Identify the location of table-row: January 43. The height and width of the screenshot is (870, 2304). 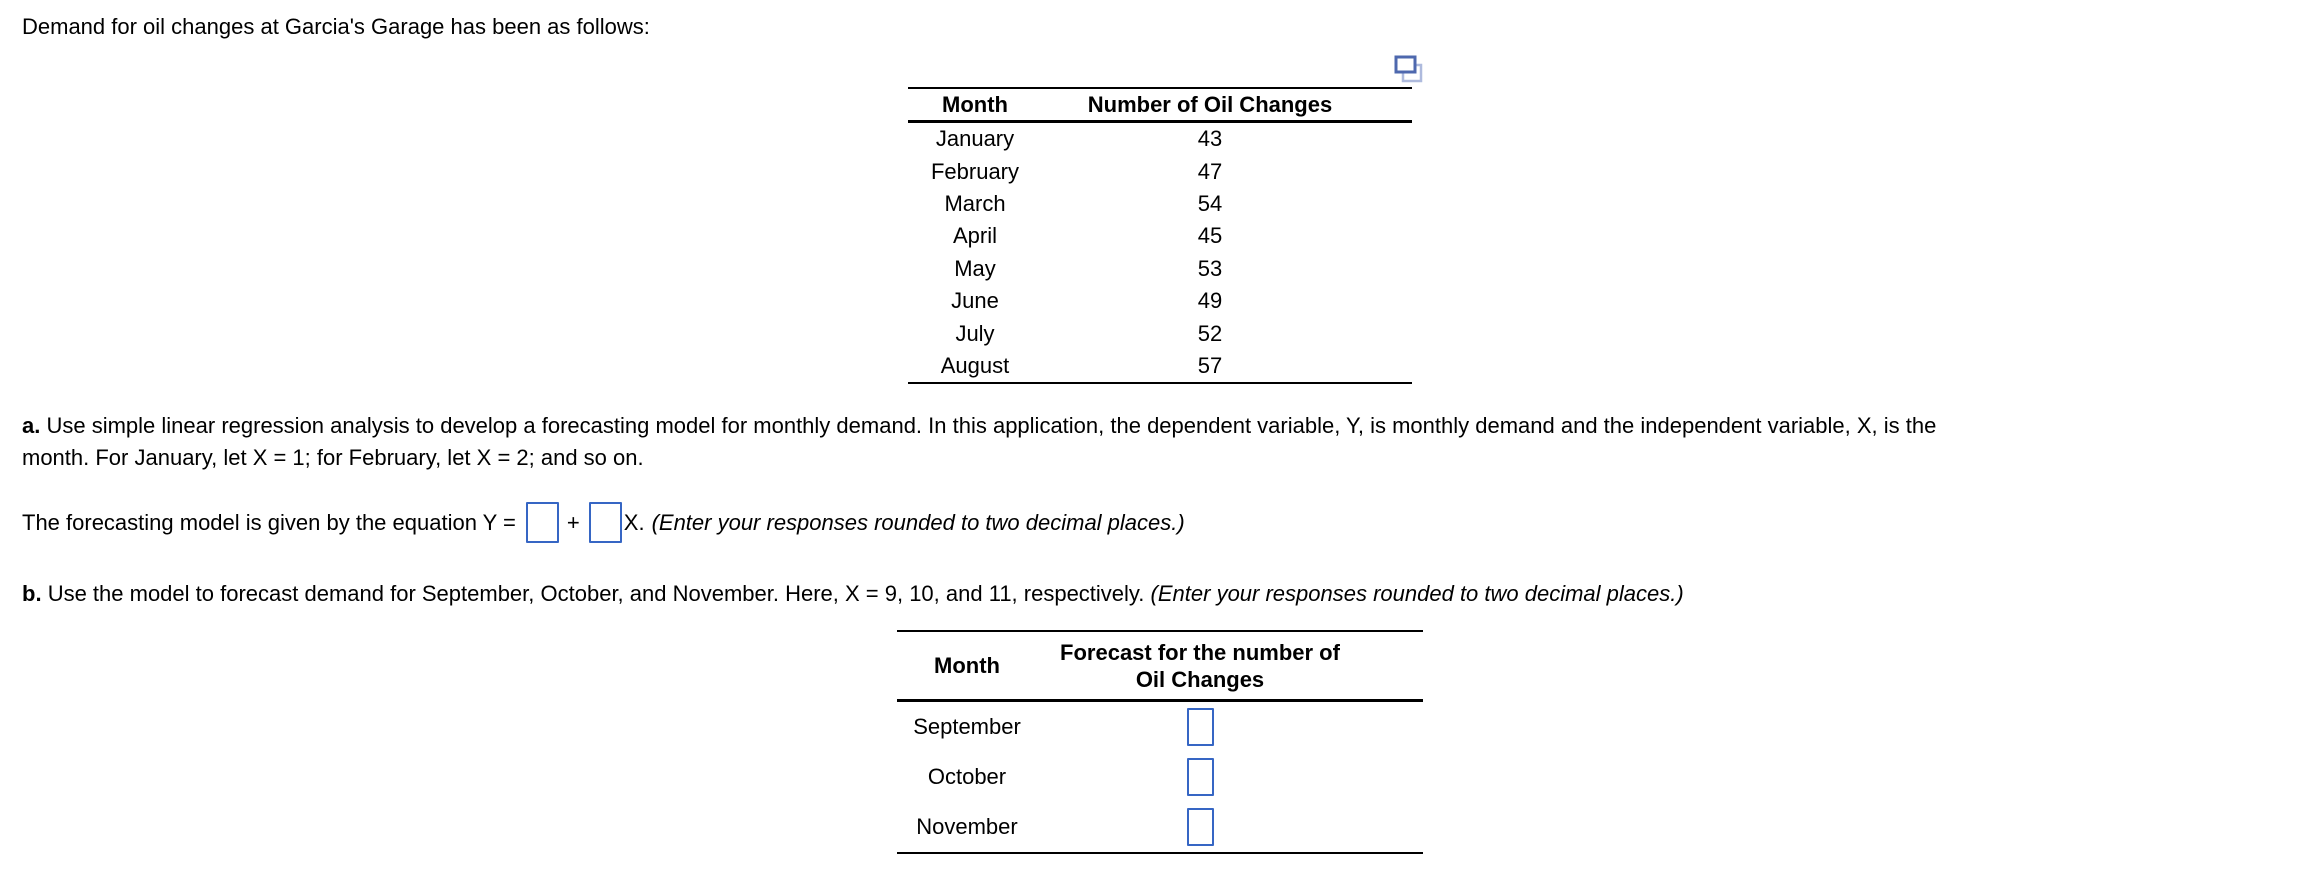
(1160, 139).